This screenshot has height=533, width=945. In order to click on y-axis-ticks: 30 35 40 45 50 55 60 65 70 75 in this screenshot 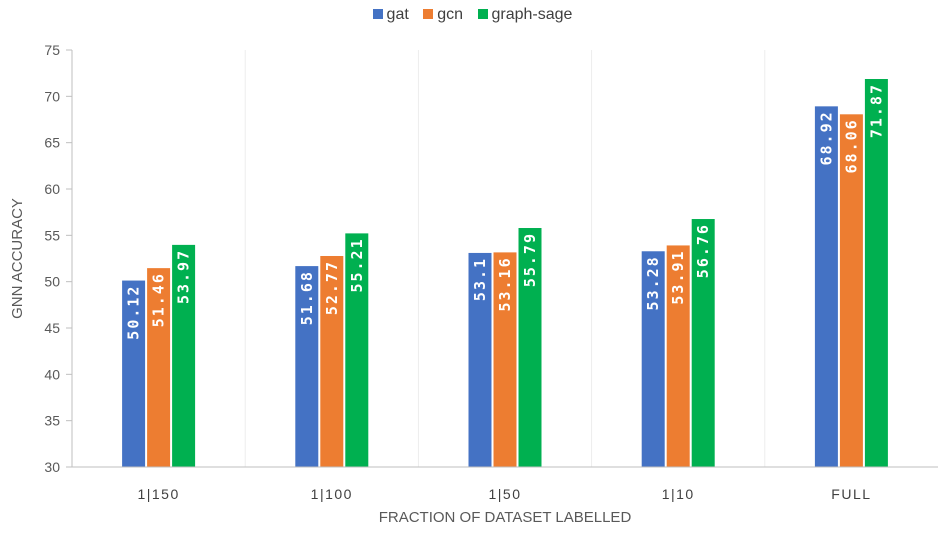, I will do `click(58, 258)`.